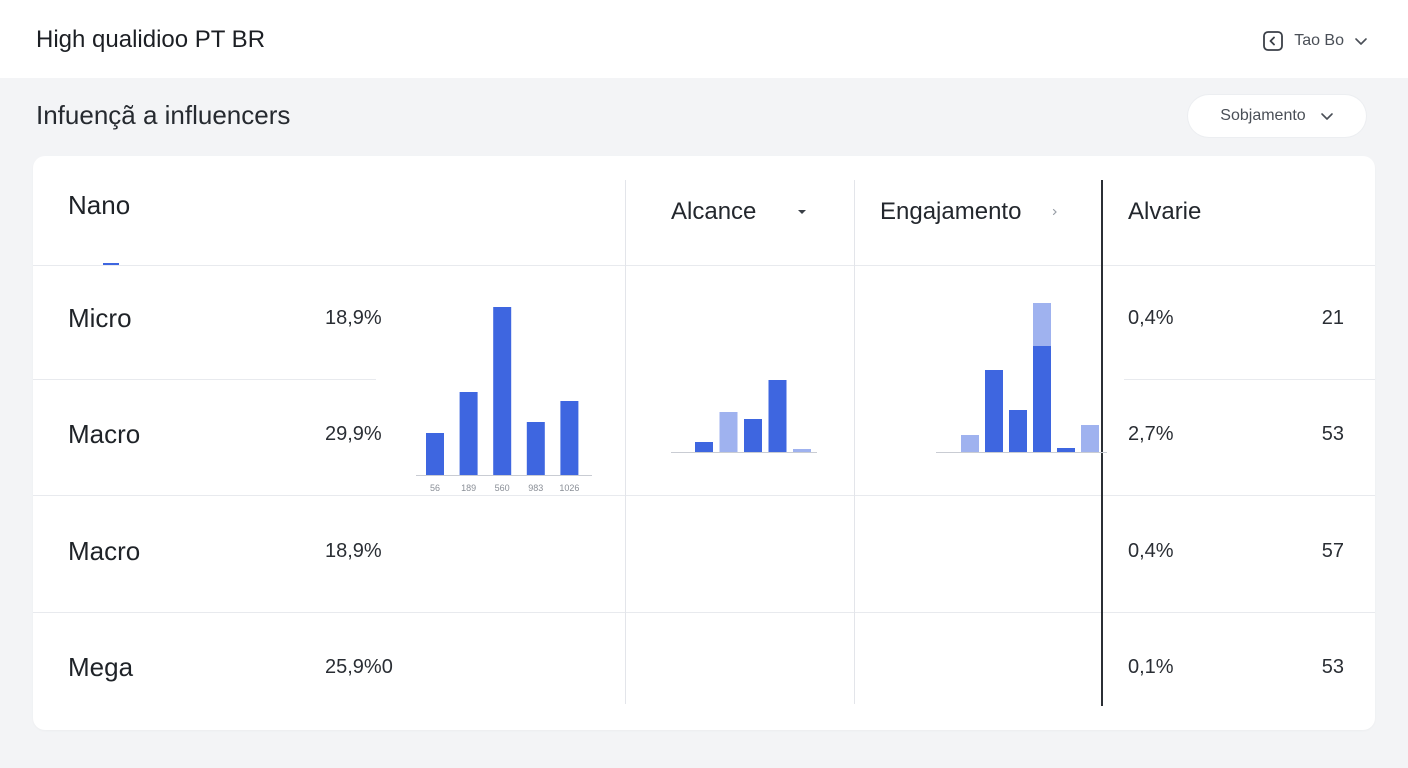 The width and height of the screenshot is (1408, 768). I want to click on account-icon, so click(1273, 41).